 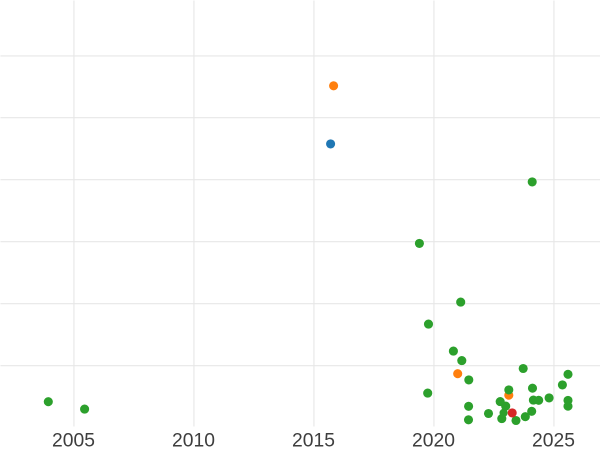 What do you see at coordinates (553, 440) in the screenshot?
I see `svg-text: 2025` at bounding box center [553, 440].